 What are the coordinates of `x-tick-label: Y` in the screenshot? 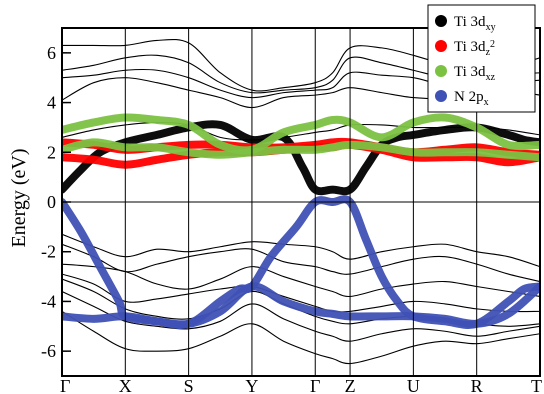 It's located at (251, 385).